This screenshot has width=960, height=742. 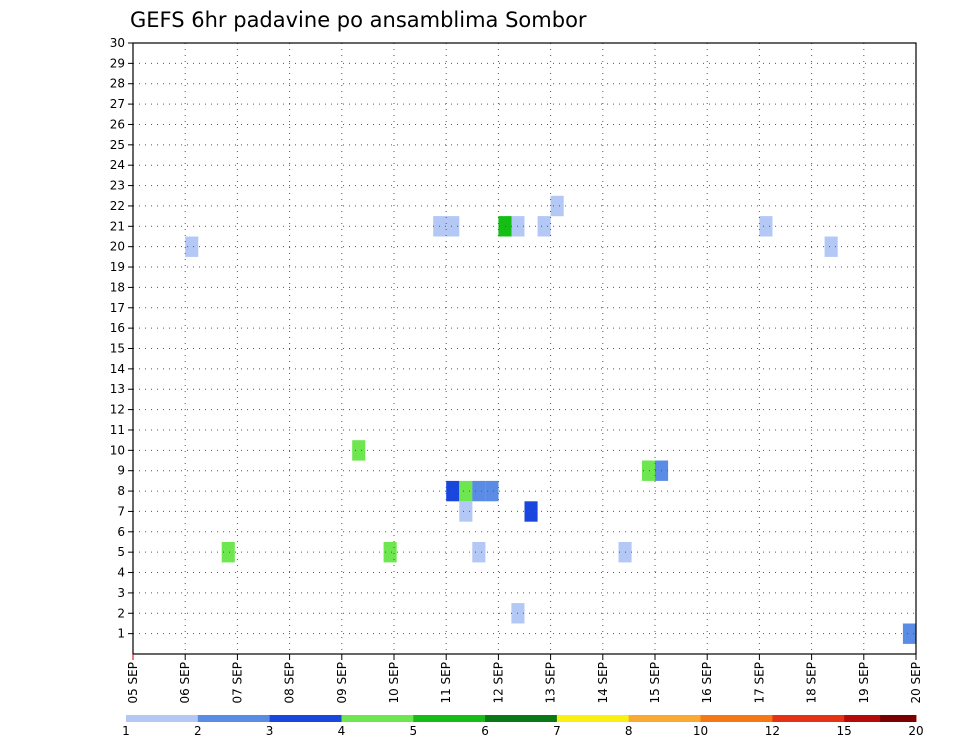 I want to click on y-tick-label: 19, so click(x=117, y=267).